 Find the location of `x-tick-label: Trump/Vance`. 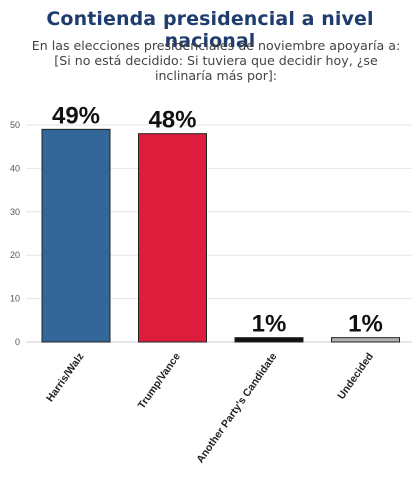

x-tick-label: Trump/Vance is located at coordinates (159, 381).